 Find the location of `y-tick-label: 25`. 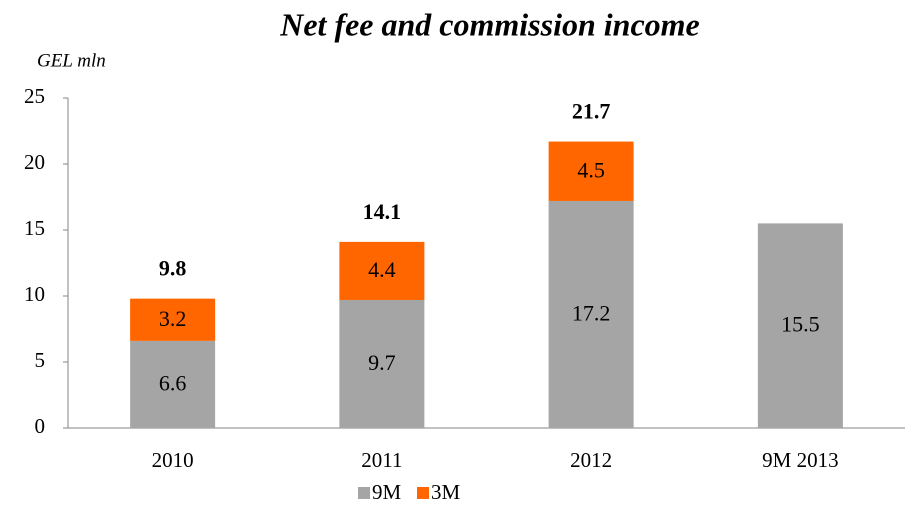

y-tick-label: 25 is located at coordinates (34, 96).